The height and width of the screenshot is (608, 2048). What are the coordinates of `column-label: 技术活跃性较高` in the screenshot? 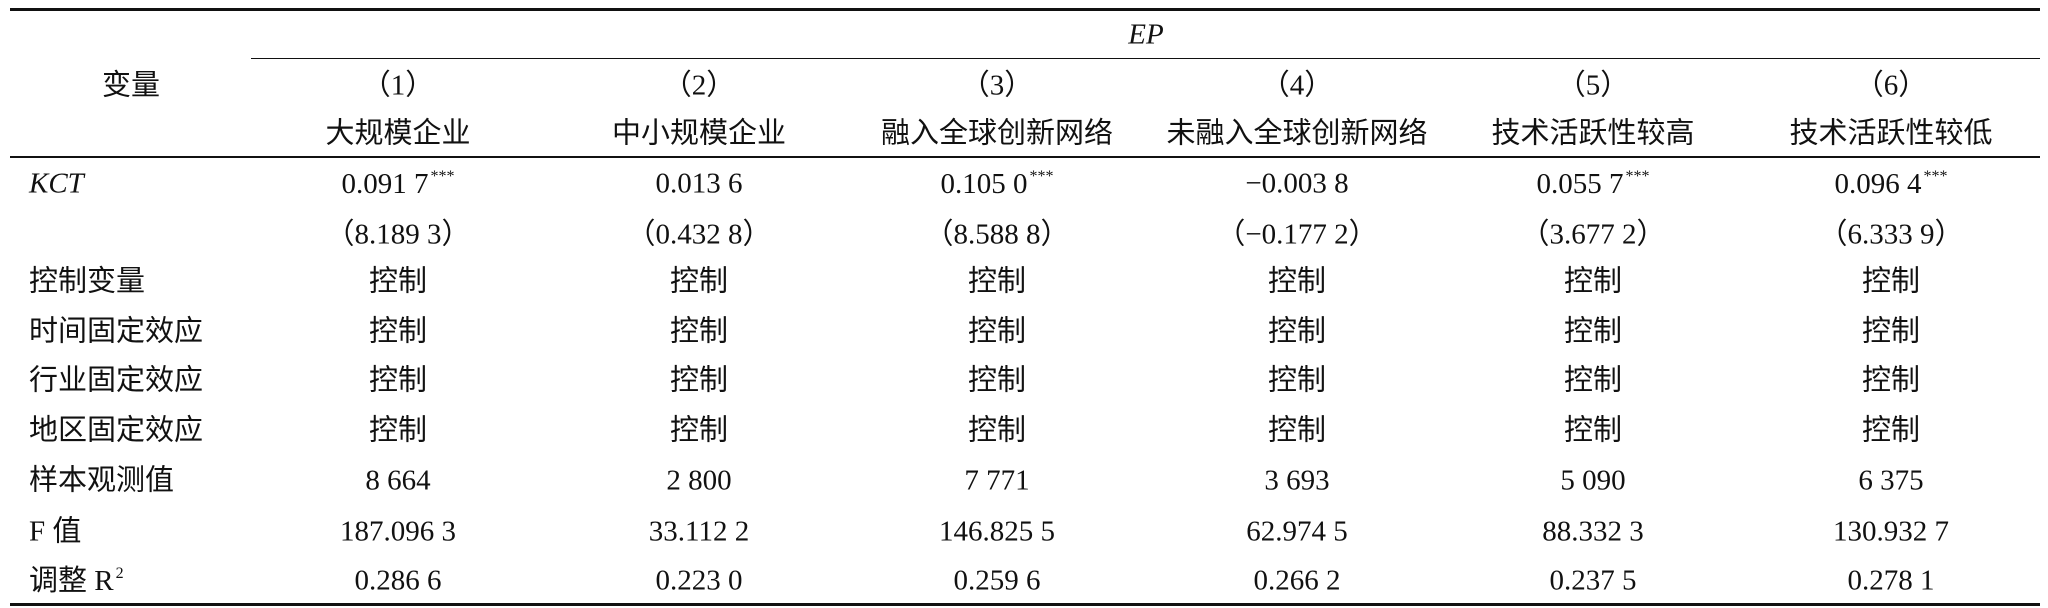 It's located at (1593, 133).